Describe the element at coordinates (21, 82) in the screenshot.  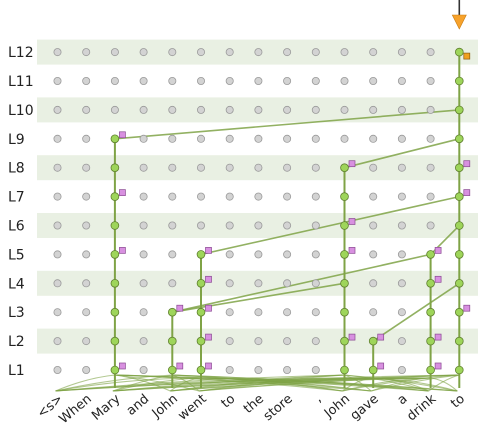
I see `layer-label-L11: L11` at that location.